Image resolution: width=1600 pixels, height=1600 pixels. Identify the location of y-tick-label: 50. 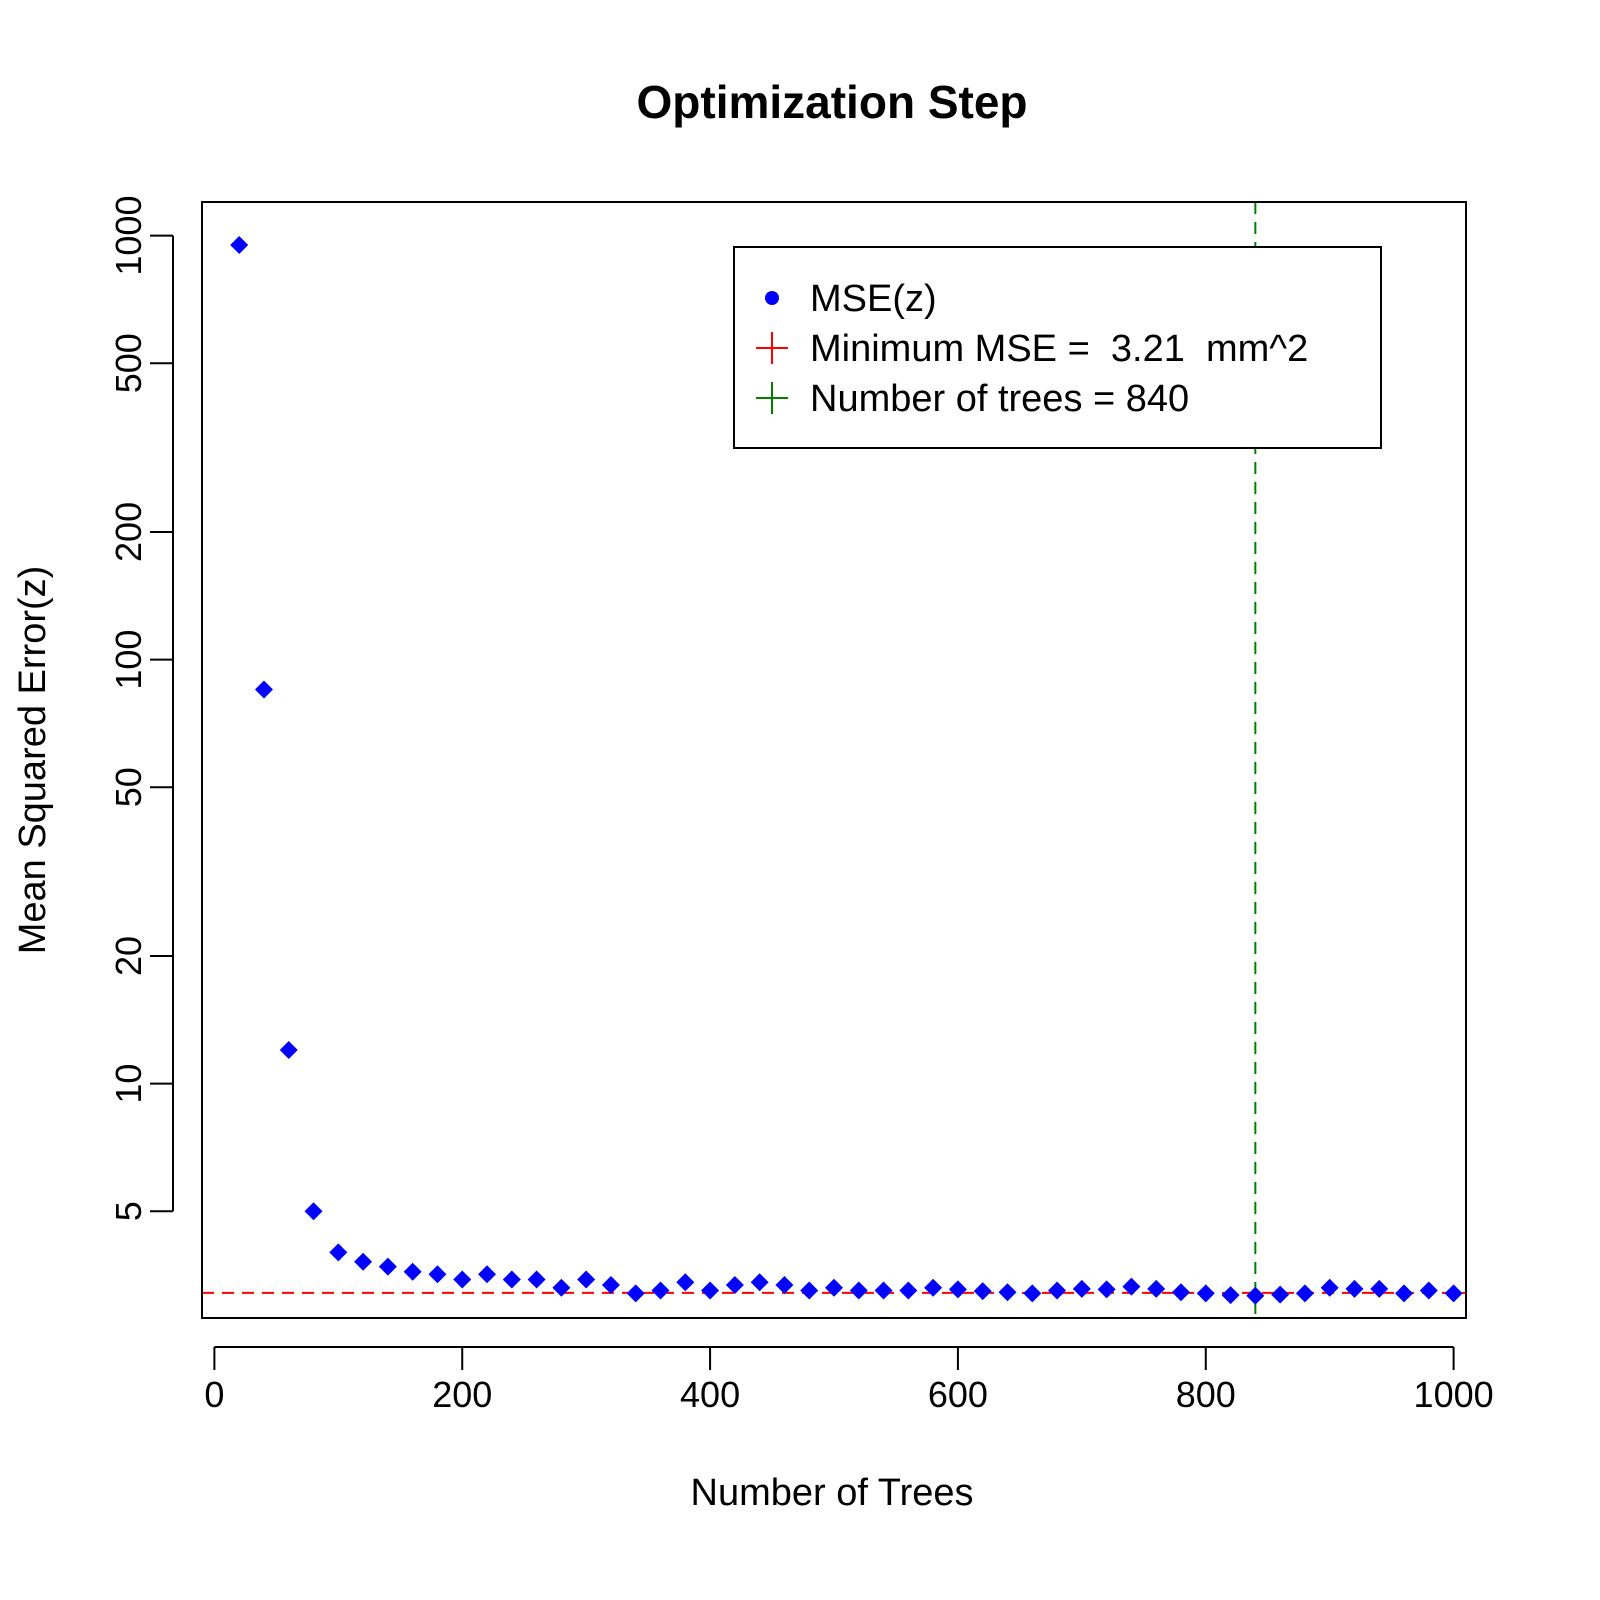
(128, 787).